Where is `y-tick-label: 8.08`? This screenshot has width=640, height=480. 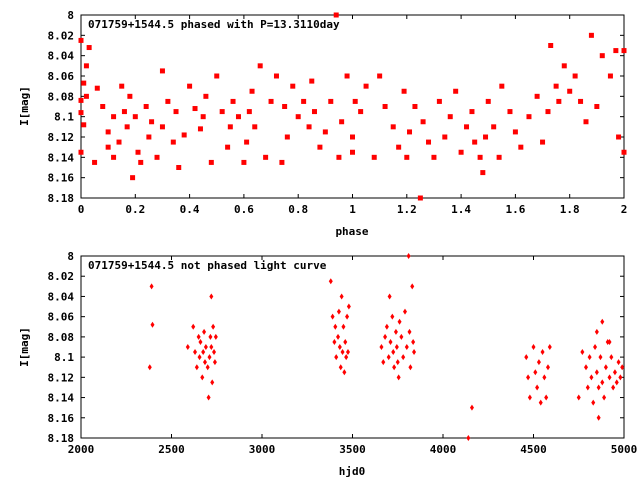 y-tick-label: 8.08 is located at coordinates (61, 96).